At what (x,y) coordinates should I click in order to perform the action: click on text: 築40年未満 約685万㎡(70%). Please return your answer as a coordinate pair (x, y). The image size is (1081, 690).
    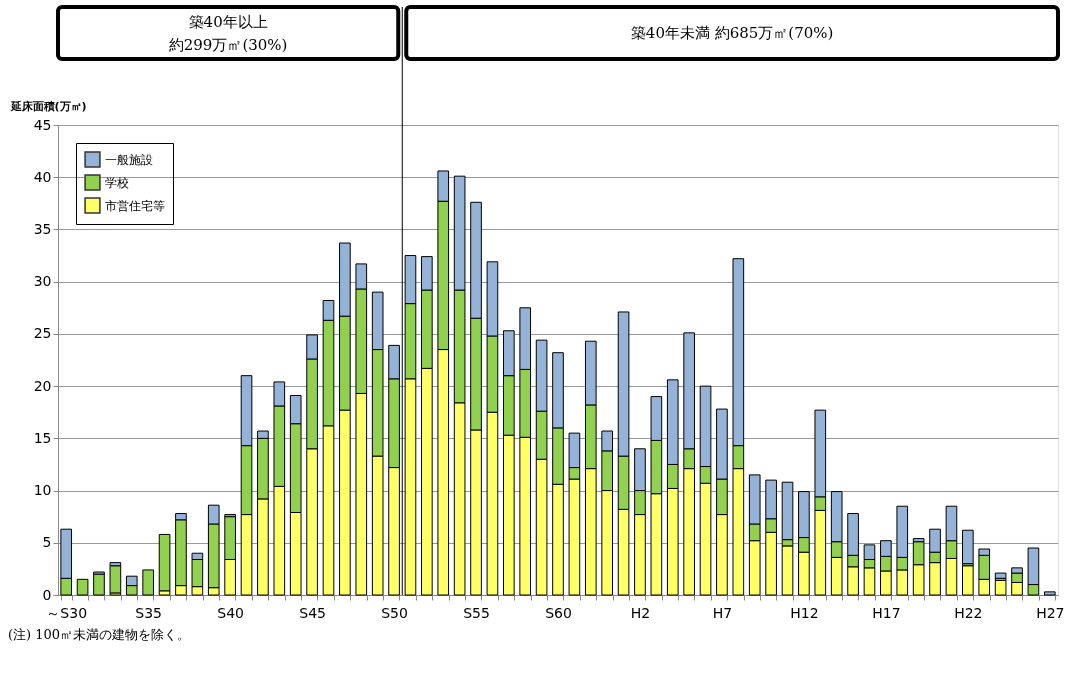
    Looking at the image, I should click on (732, 33).